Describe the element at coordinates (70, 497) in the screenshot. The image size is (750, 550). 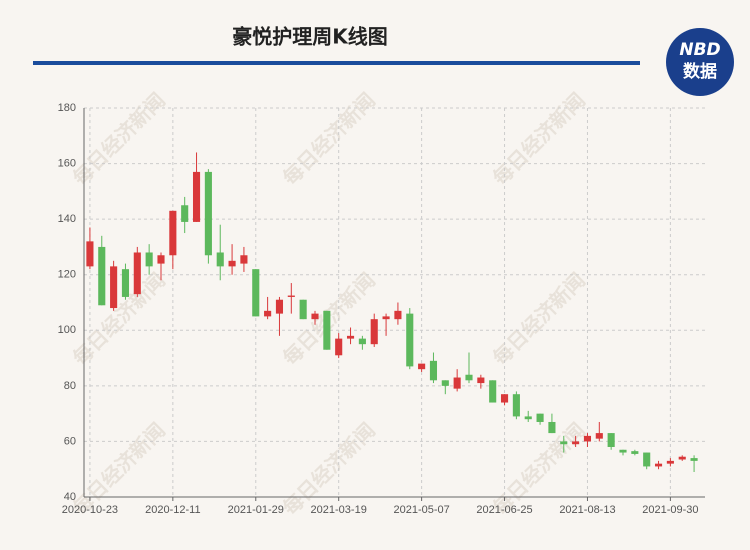
I see `y-tick-label: 40` at that location.